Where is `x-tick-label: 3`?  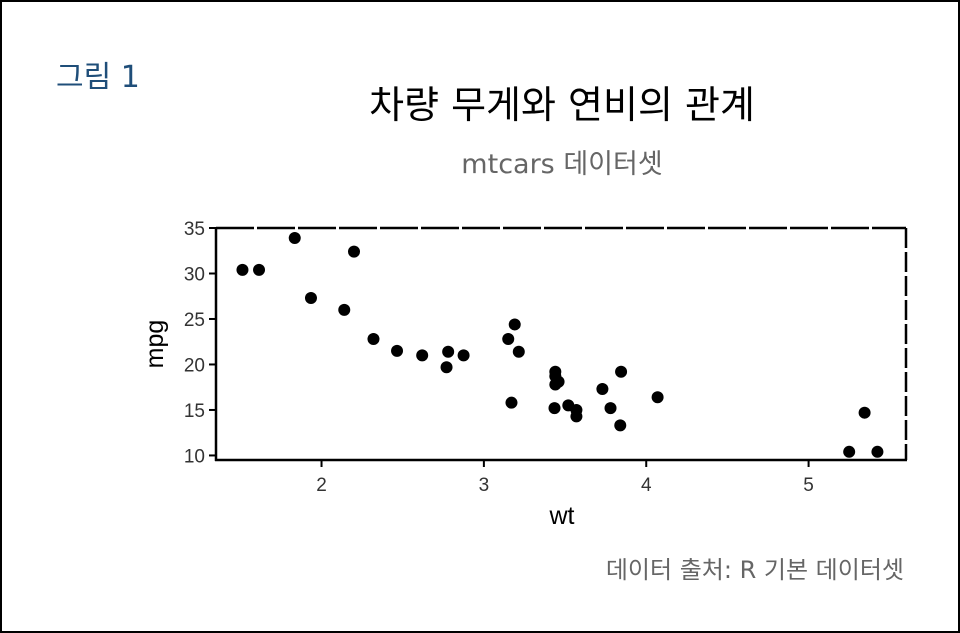 x-tick-label: 3 is located at coordinates (484, 485).